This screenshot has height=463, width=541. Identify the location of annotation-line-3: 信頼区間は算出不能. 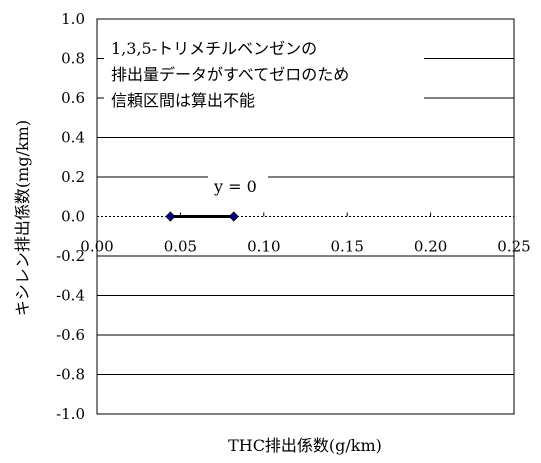
(183, 100).